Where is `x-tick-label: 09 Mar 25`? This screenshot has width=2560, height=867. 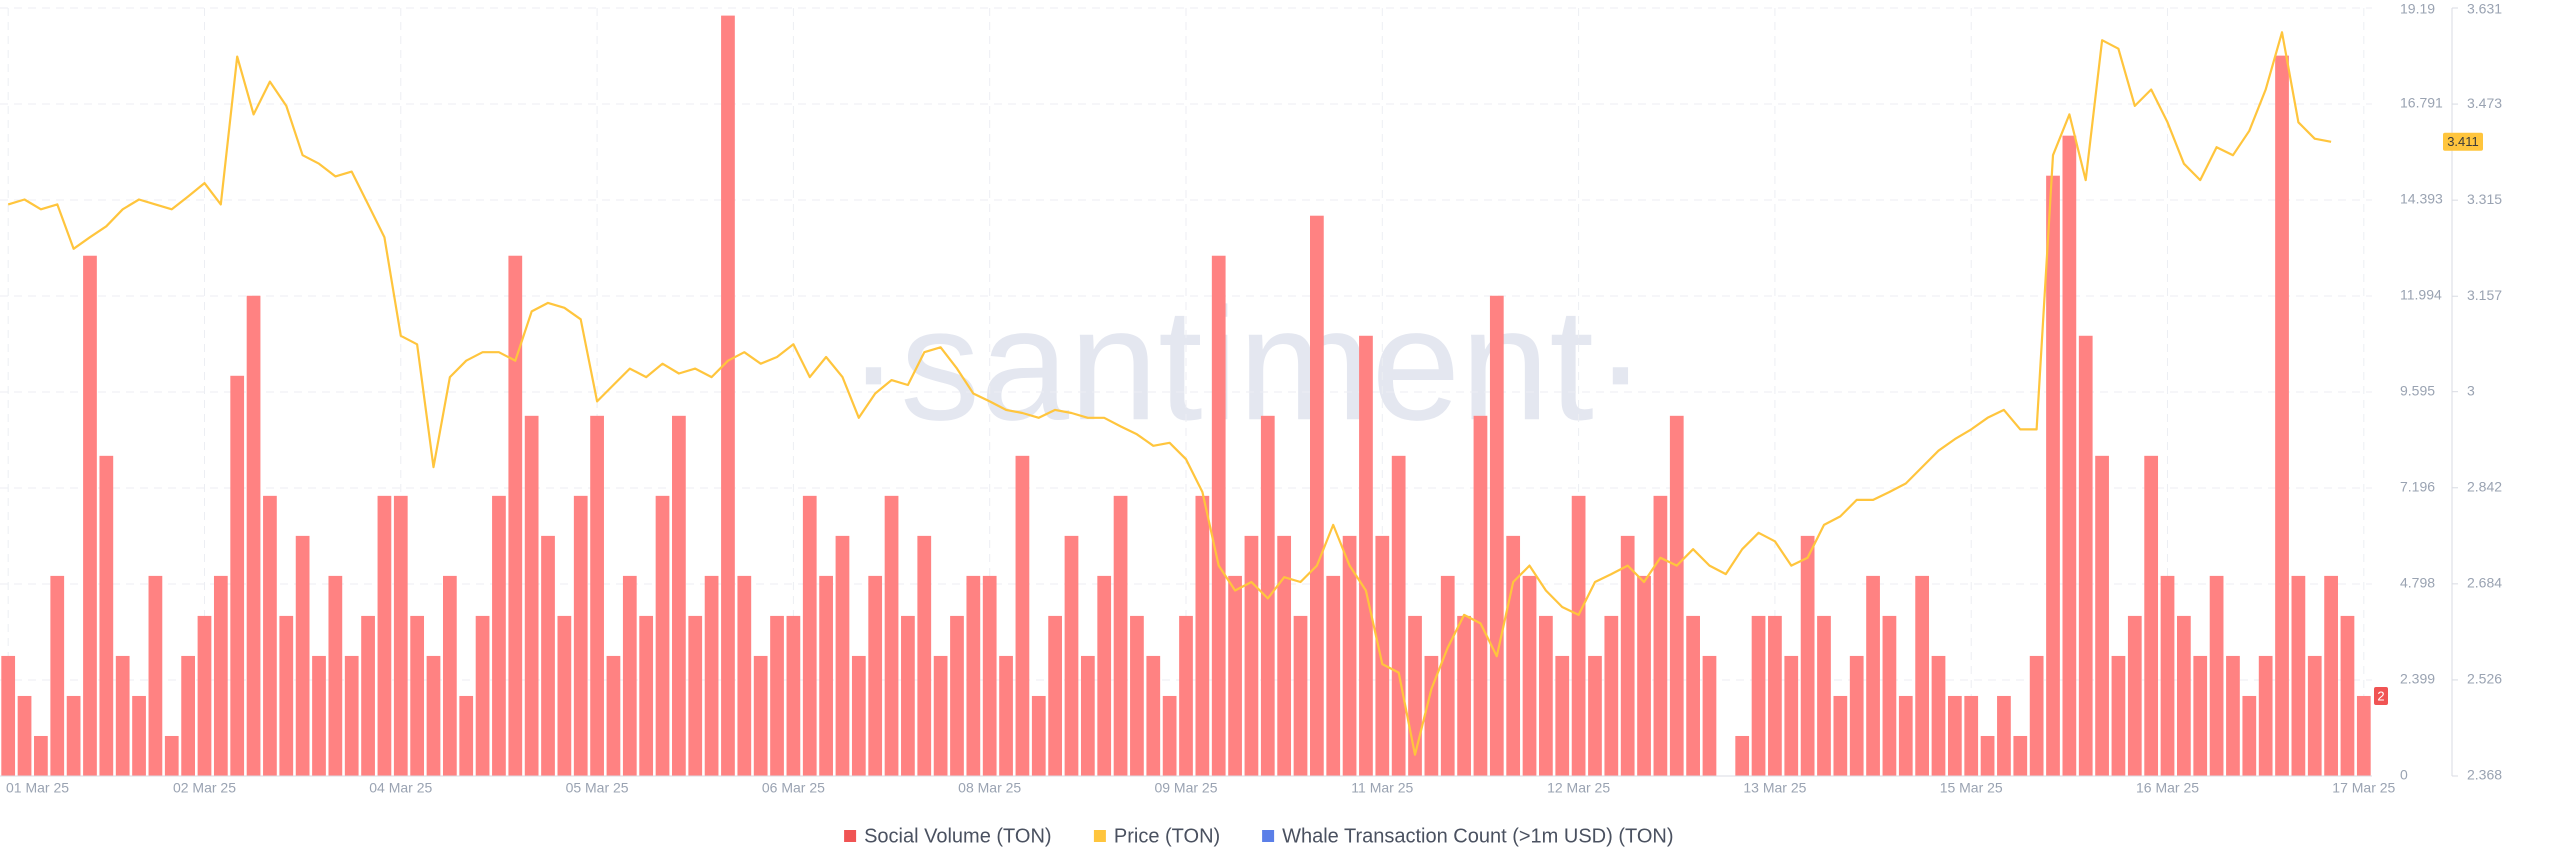
x-tick-label: 09 Mar 25 is located at coordinates (1185, 788).